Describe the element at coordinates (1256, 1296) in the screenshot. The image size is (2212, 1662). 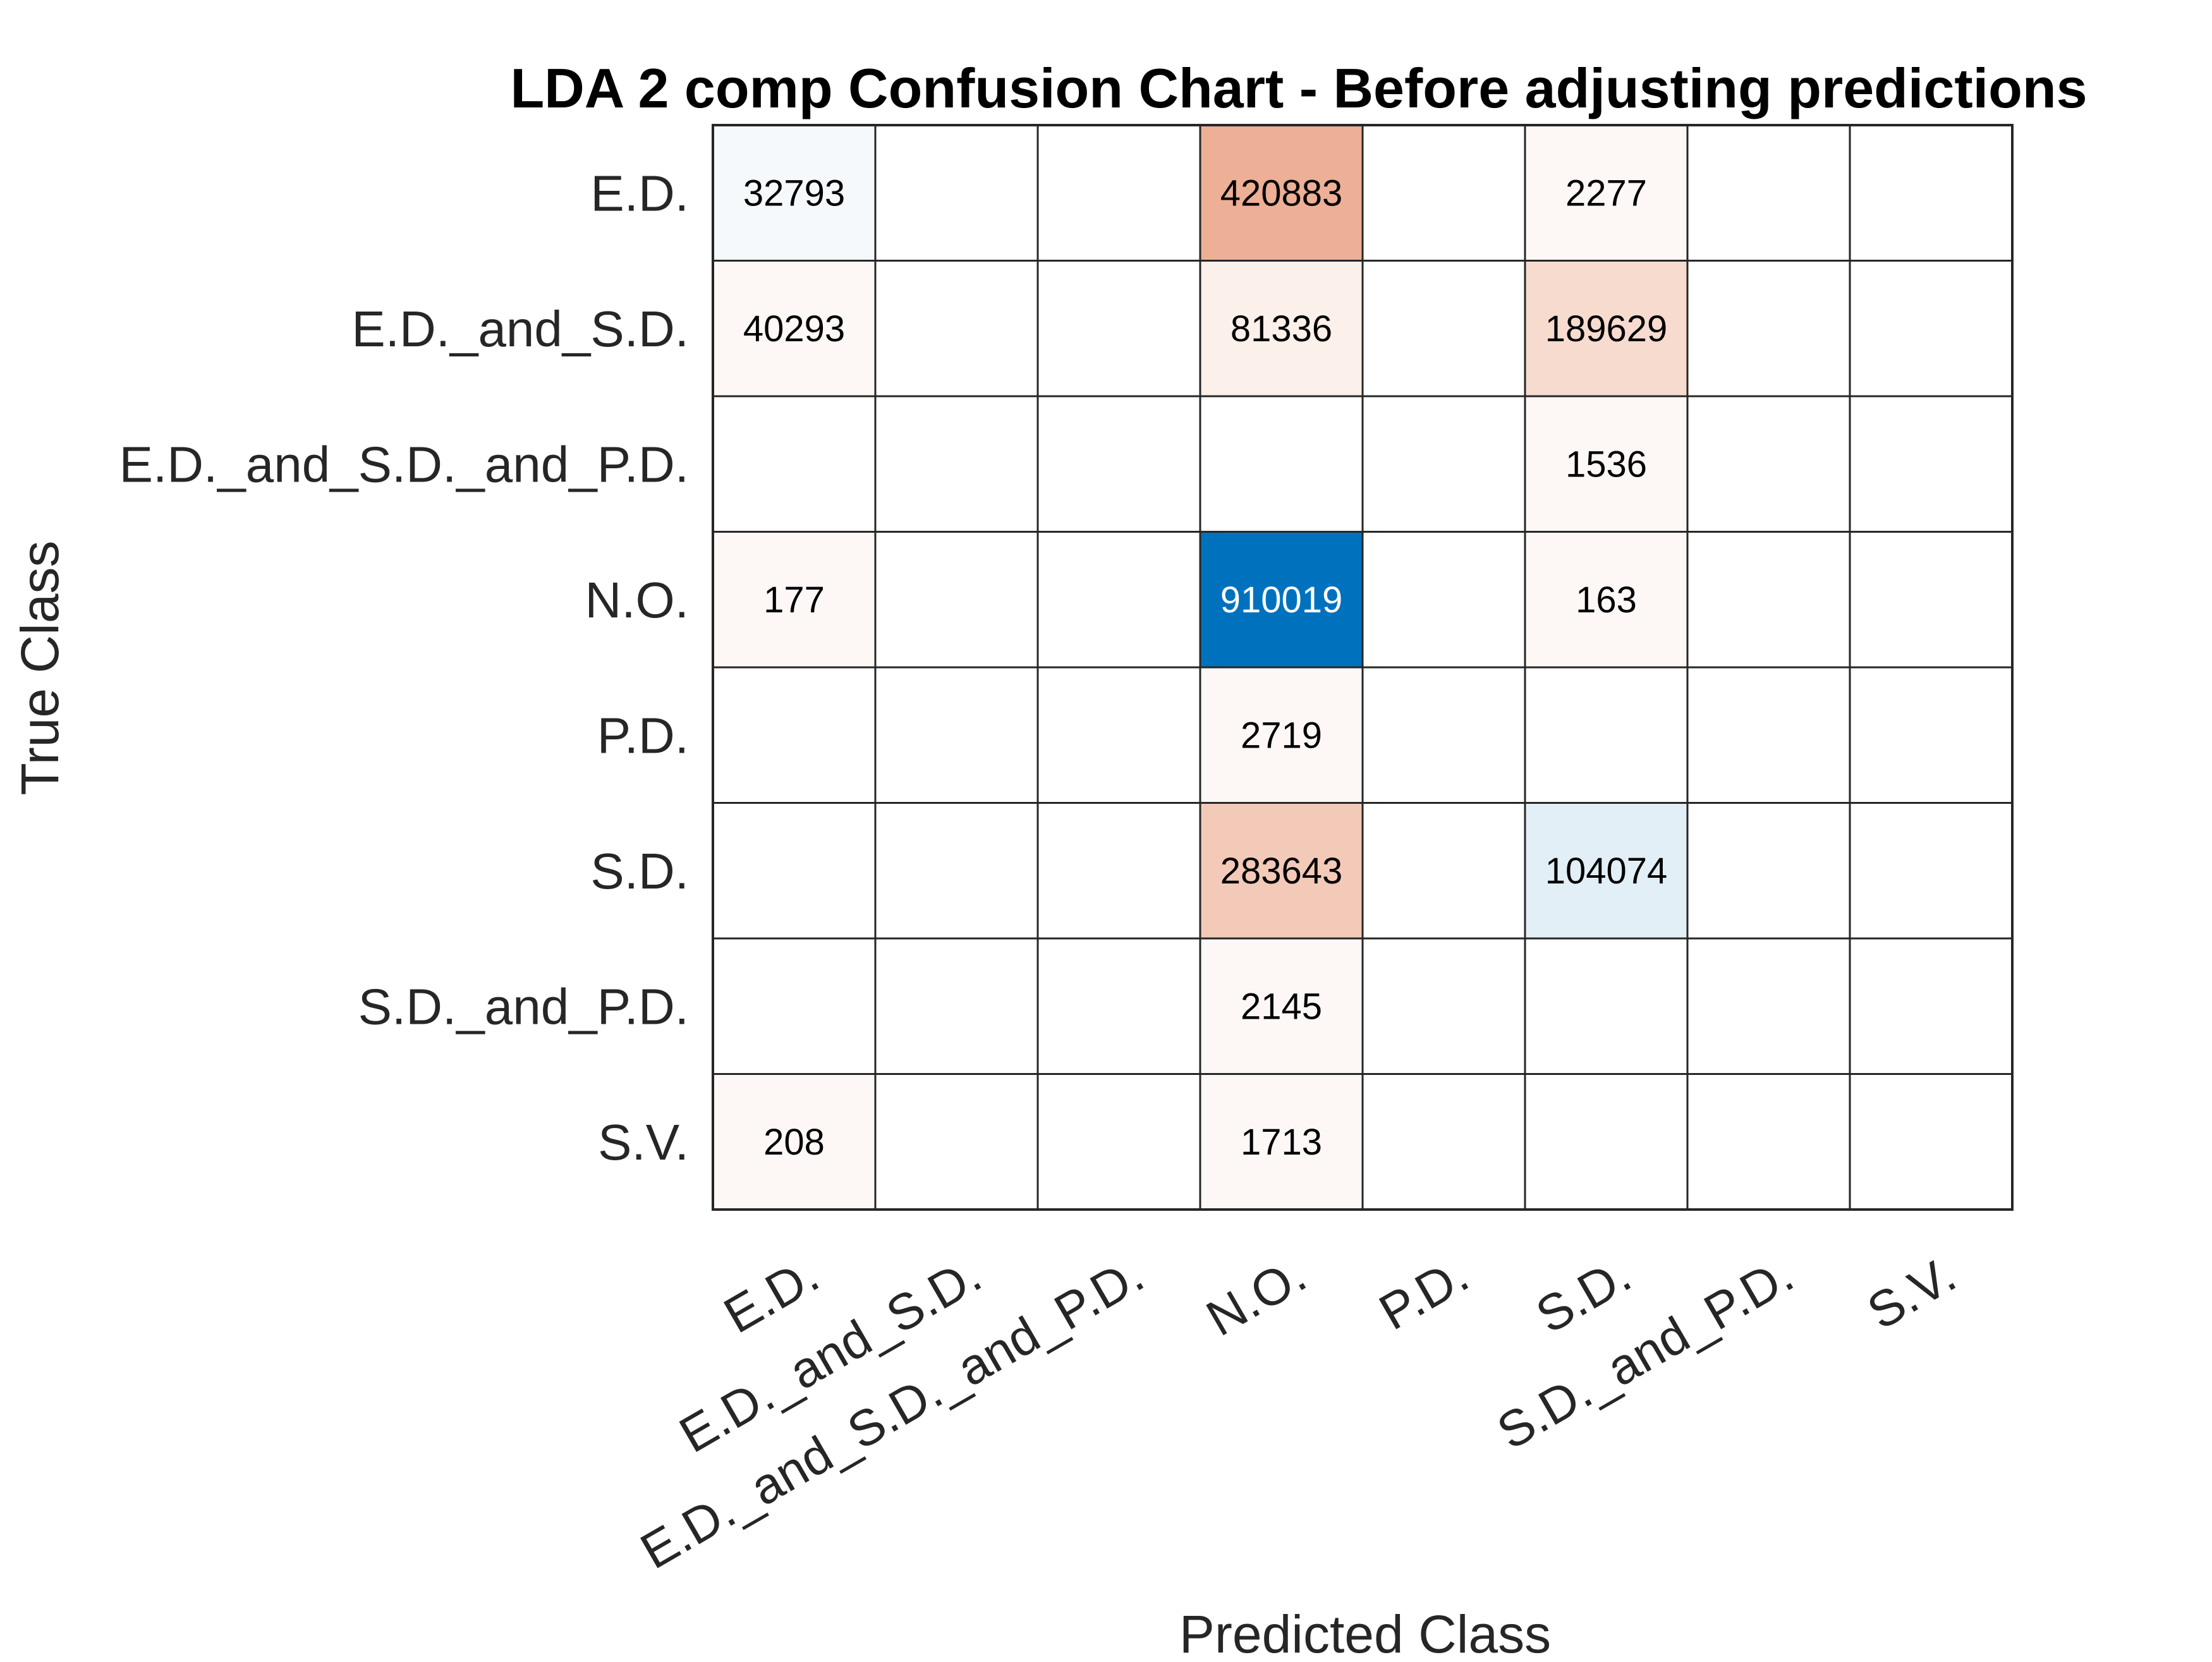
I see `x-tick-n-o: N.O.` at that location.